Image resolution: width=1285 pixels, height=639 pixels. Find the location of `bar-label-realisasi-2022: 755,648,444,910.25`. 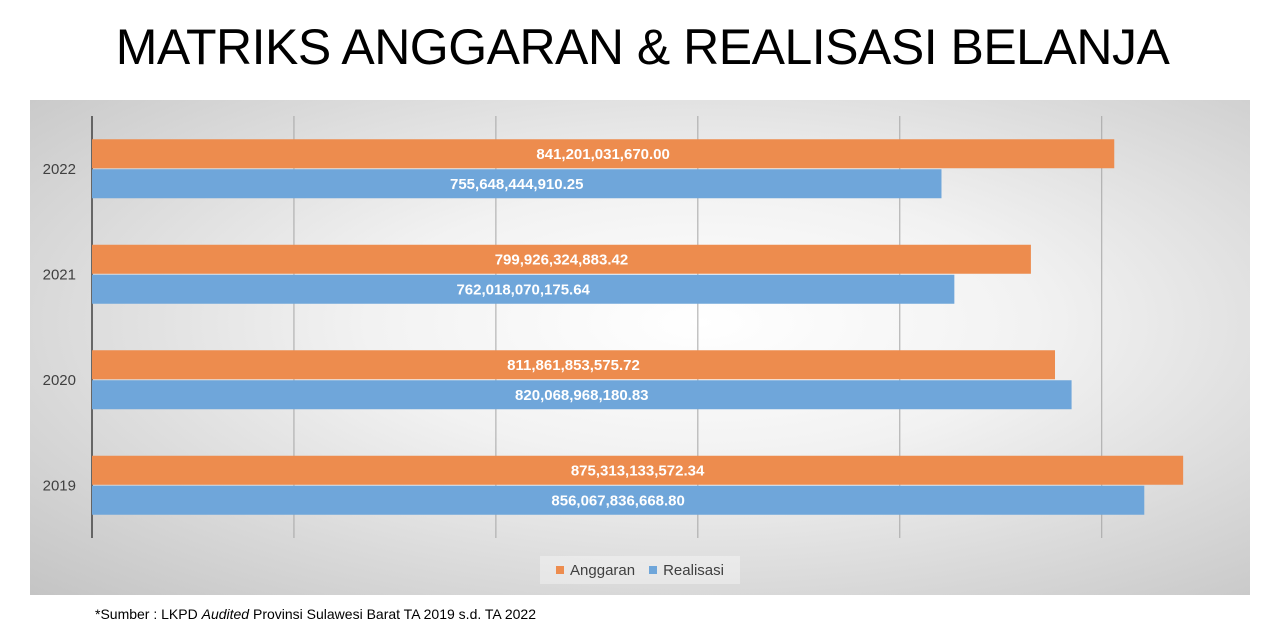

bar-label-realisasi-2022: 755,648,444,910.25 is located at coordinates (516, 184).